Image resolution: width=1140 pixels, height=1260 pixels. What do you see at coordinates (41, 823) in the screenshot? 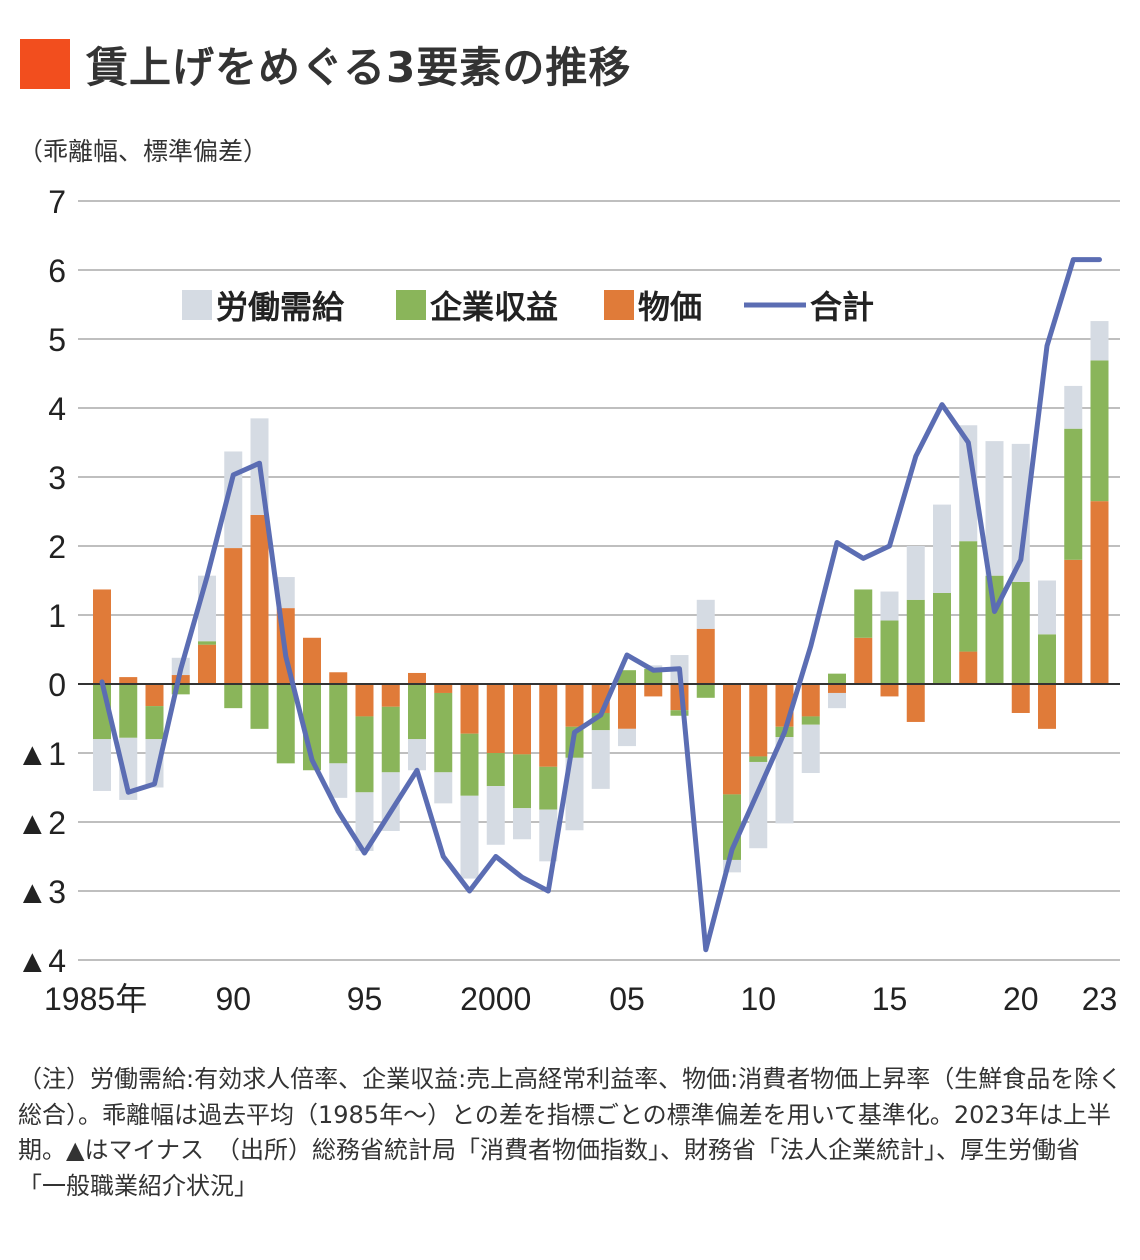
I see `y-tick-label: ▲2` at bounding box center [41, 823].